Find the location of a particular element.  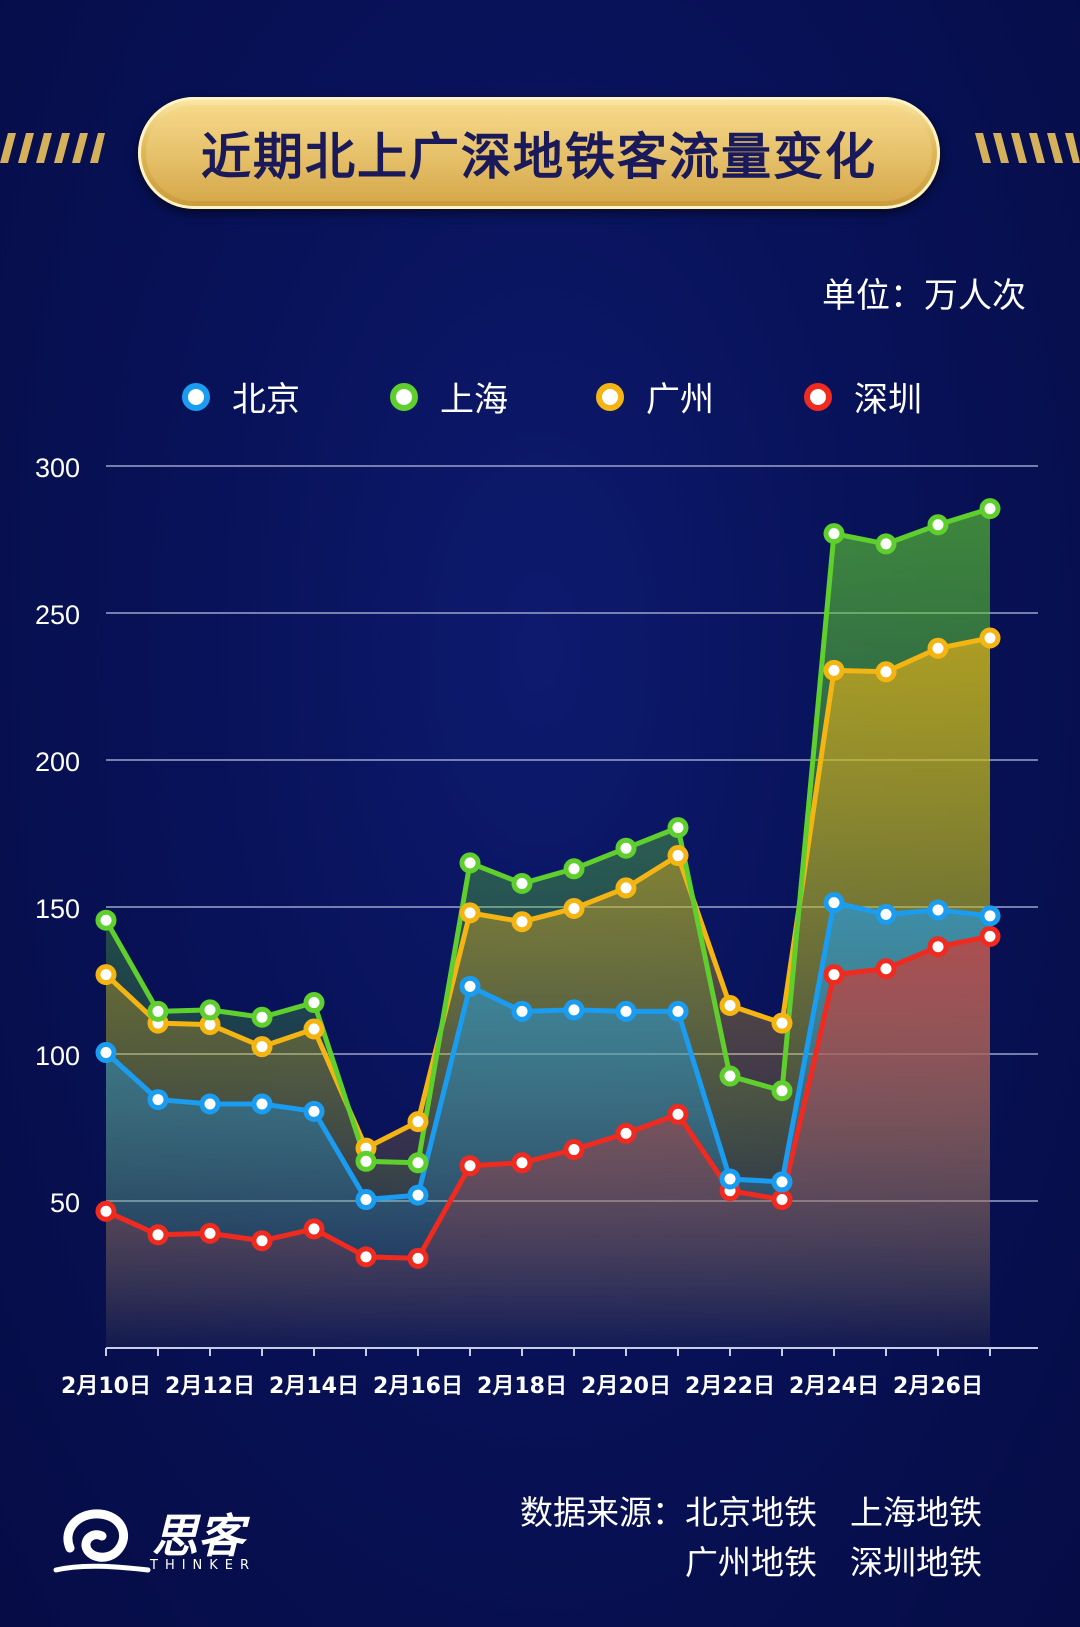

decor-stripes-right is located at coordinates (1027, 148).